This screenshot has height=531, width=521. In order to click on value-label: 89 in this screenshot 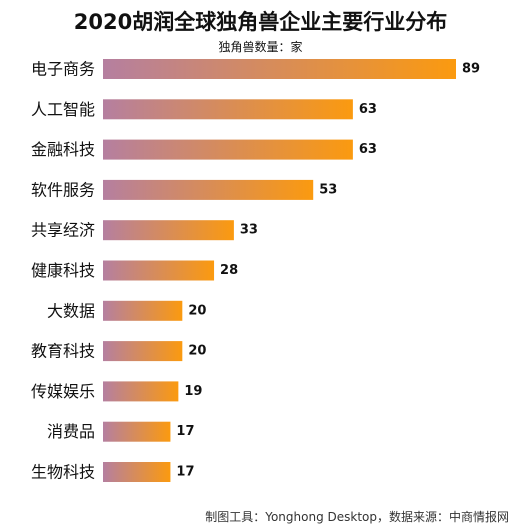, I will do `click(471, 69)`.